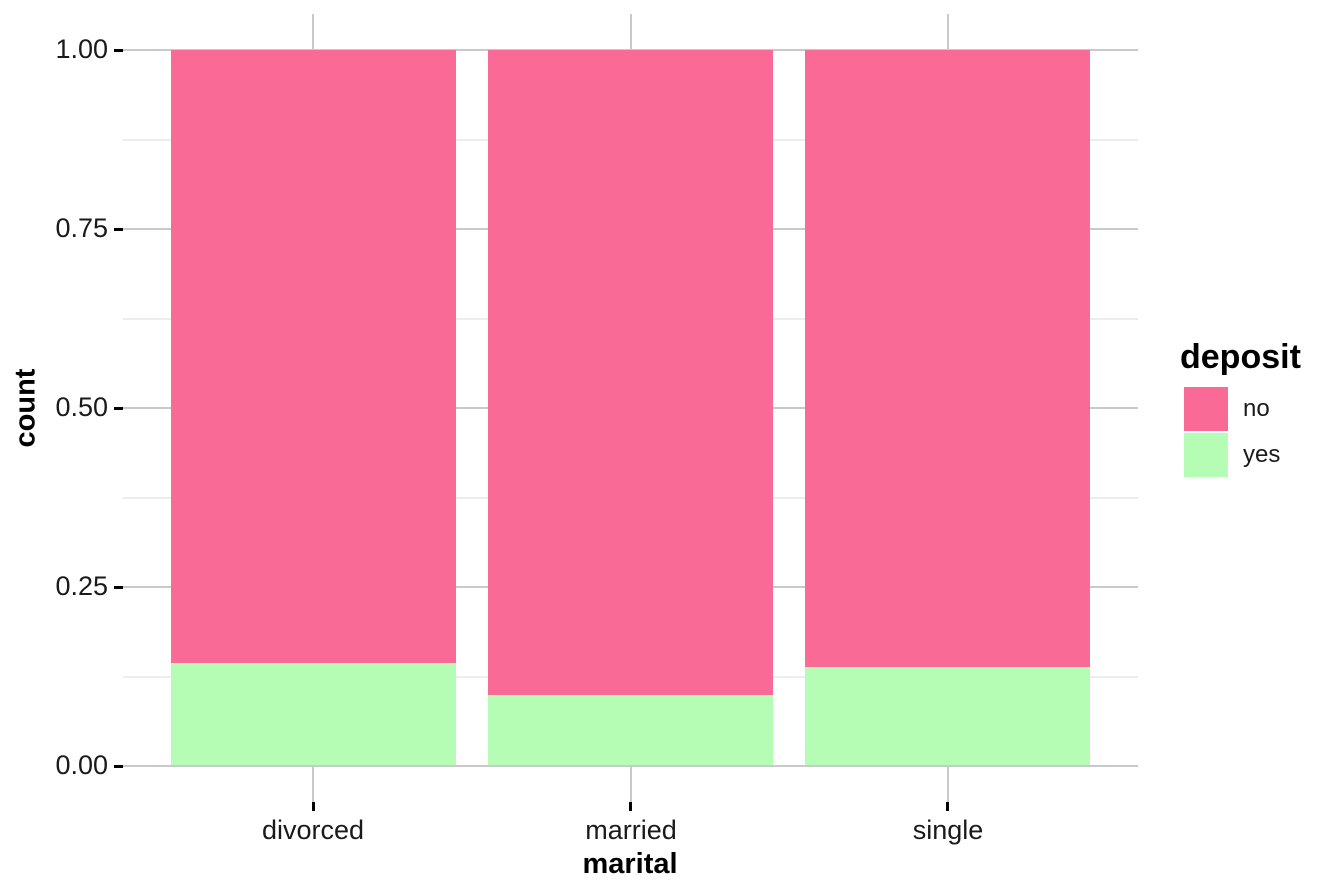 Image resolution: width=1344 pixels, height=895 pixels. Describe the element at coordinates (25, 408) in the screenshot. I see `y-axis-title: count` at that location.